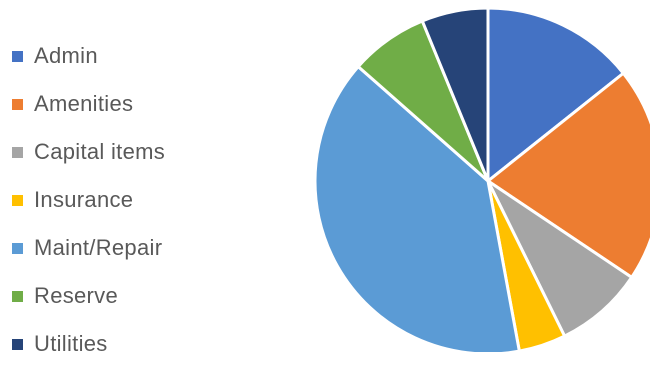 The height and width of the screenshot is (376, 650). Describe the element at coordinates (555, 94) in the screenshot. I see `pie-slice-admin` at that location.